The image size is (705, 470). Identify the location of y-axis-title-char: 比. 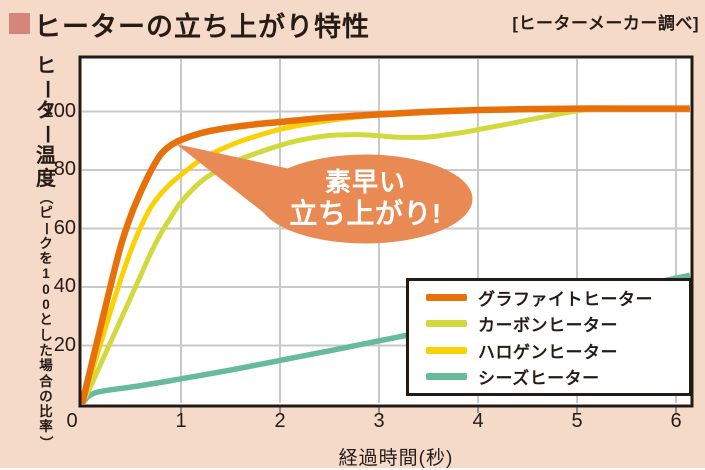
(46, 412).